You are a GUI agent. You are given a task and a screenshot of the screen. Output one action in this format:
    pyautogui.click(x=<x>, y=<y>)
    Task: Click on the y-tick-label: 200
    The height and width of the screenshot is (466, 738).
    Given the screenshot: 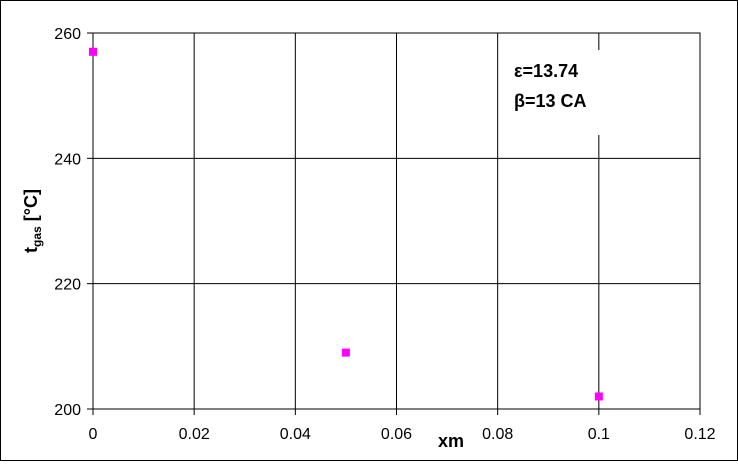 What is the action you would take?
    pyautogui.click(x=67, y=410)
    